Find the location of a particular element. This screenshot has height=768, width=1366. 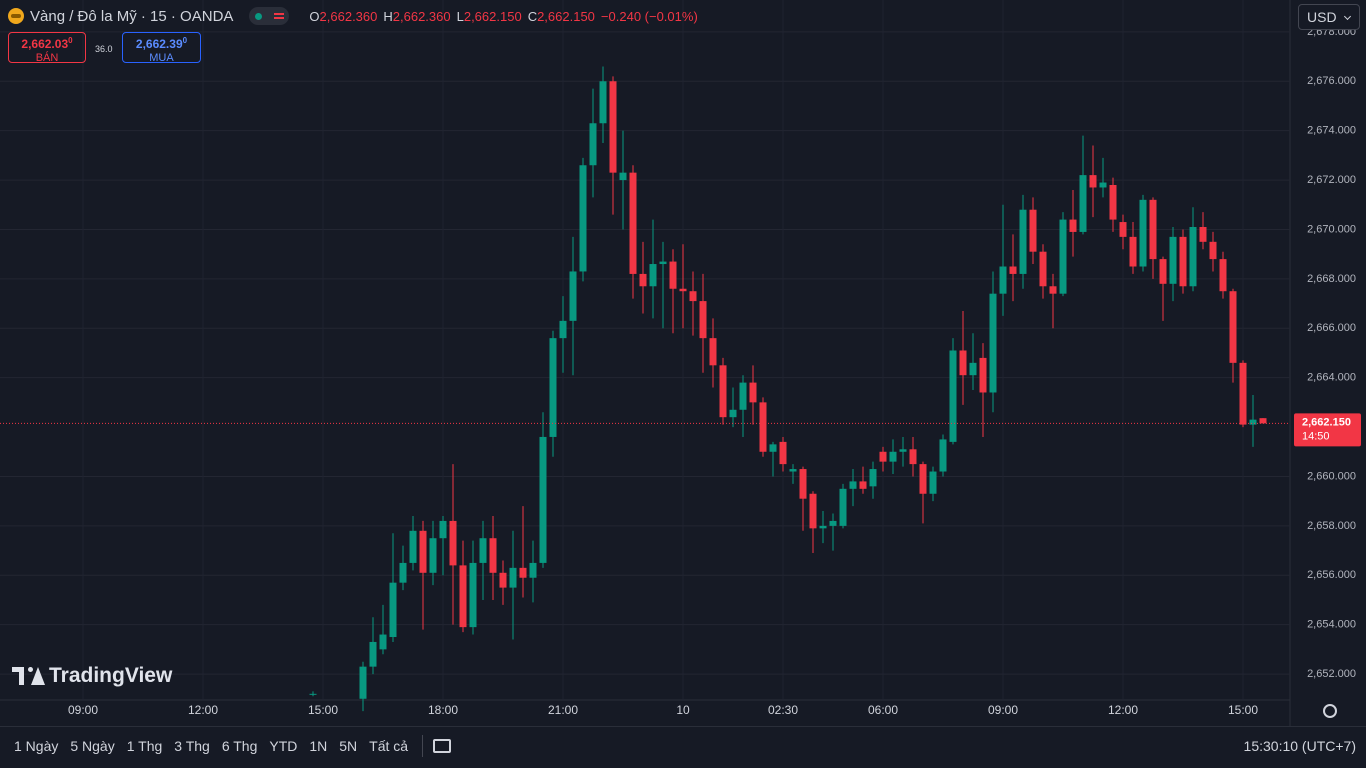

x-tick-label: 12:00 is located at coordinates (203, 710).